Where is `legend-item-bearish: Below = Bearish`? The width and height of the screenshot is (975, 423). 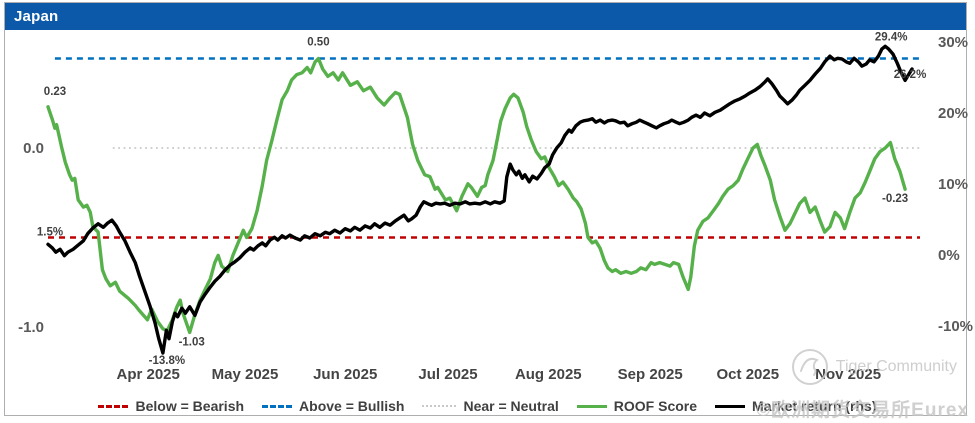 legend-item-bearish: Below = Bearish is located at coordinates (171, 406).